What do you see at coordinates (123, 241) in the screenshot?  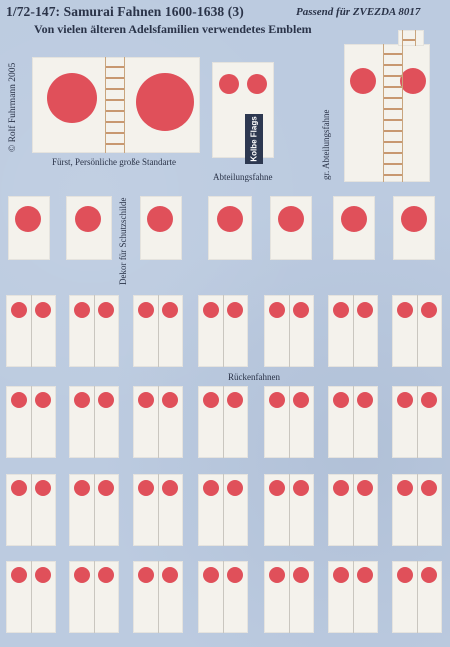 I see `caption-shield-decor: Dekor für Schutzschilde` at bounding box center [123, 241].